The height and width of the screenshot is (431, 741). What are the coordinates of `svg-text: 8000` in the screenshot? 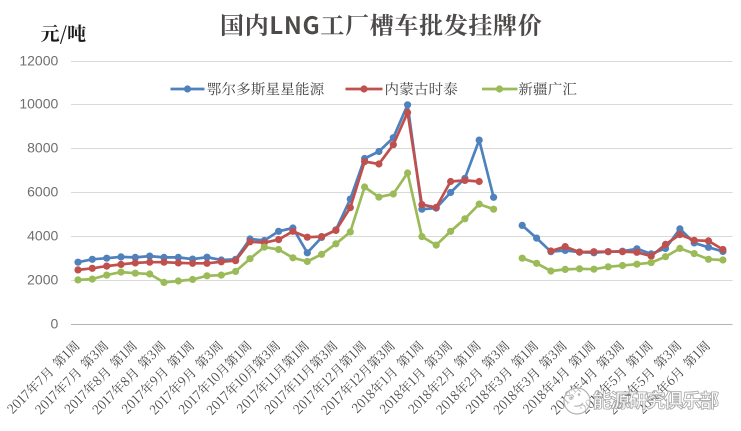 It's located at (42, 147).